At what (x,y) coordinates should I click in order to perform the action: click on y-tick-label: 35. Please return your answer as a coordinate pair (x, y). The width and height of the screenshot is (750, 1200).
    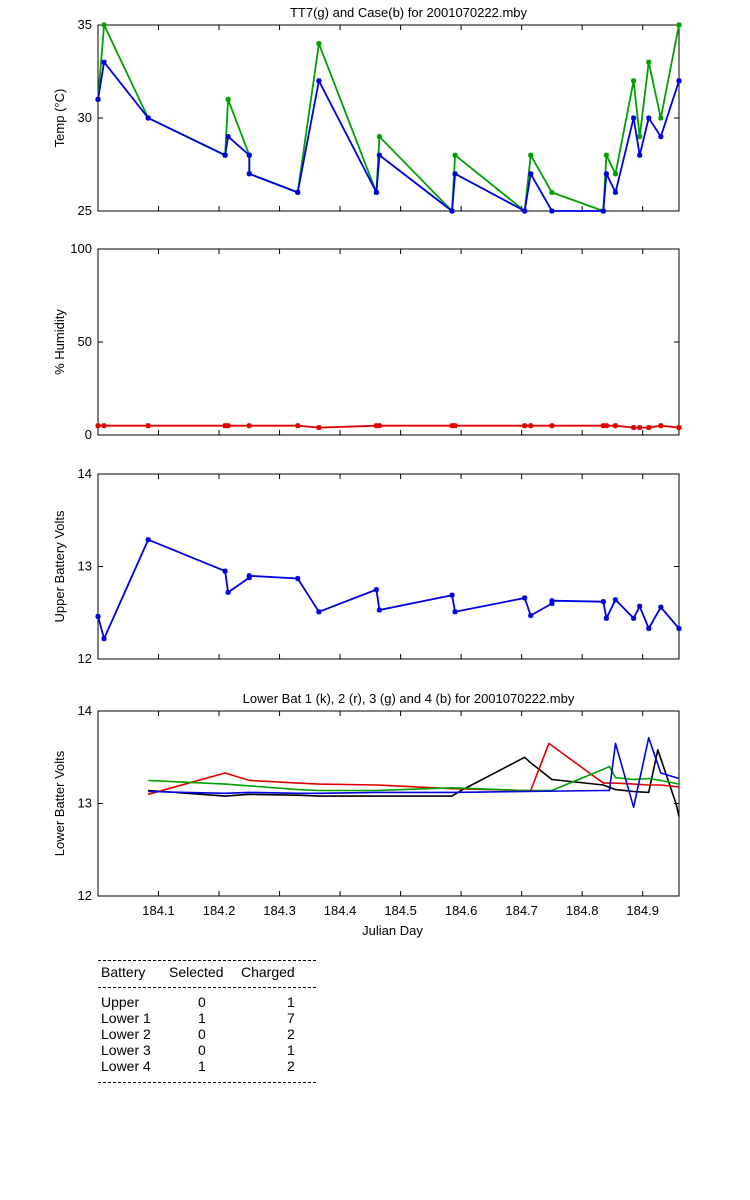
    Looking at the image, I should click on (85, 24).